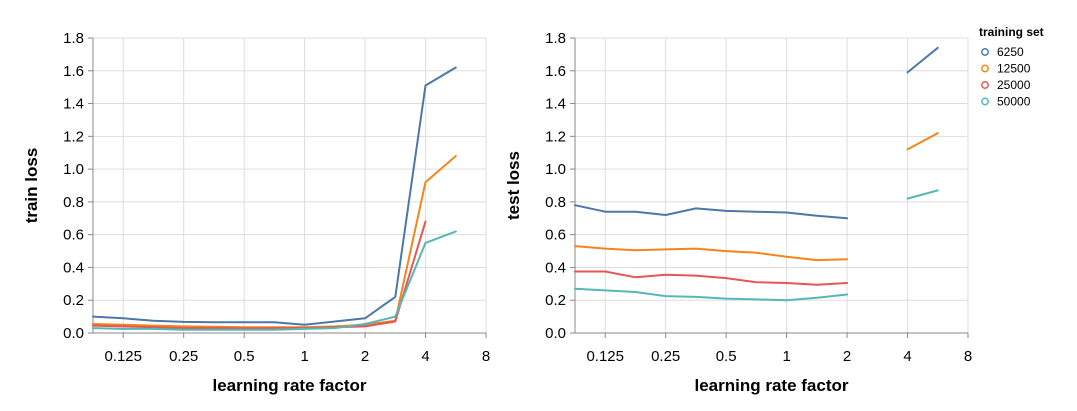 This screenshot has height=411, width=1077. What do you see at coordinates (1011, 32) in the screenshot?
I see `legend-title: training set` at bounding box center [1011, 32].